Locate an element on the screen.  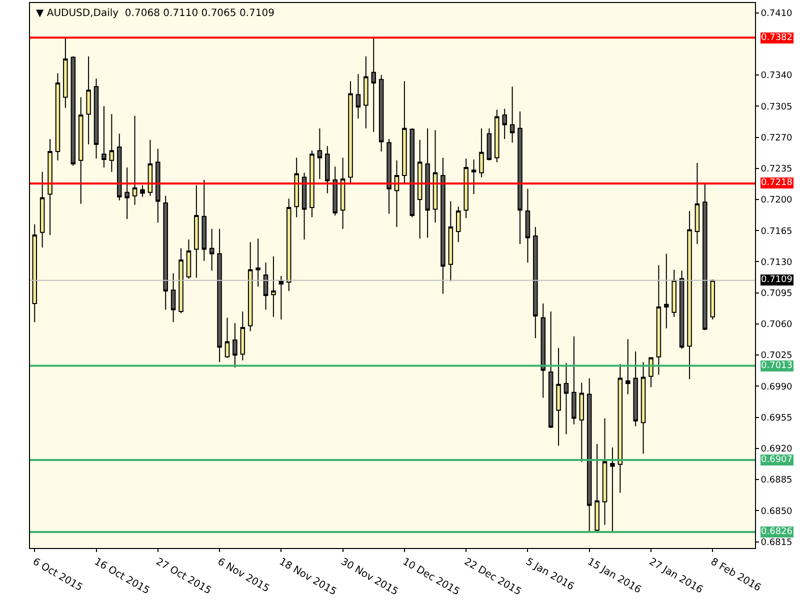
y-tick-label: 0.6920 is located at coordinates (776, 449).